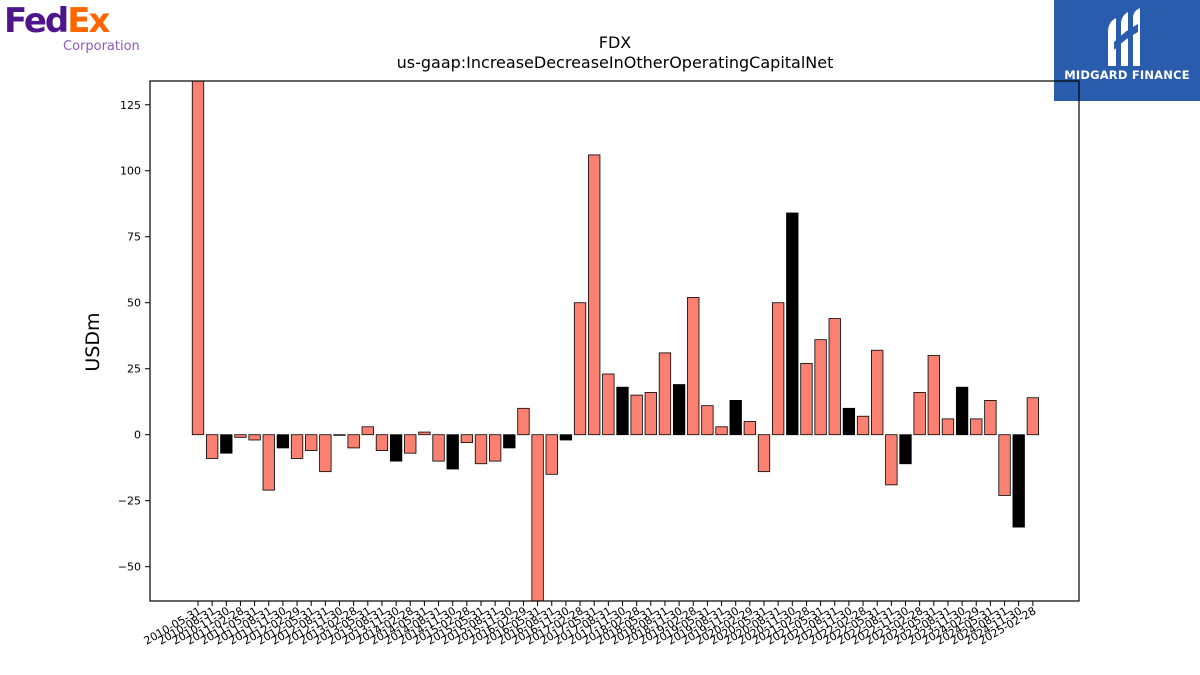  I want to click on y-tick-label: 0, so click(137, 435).